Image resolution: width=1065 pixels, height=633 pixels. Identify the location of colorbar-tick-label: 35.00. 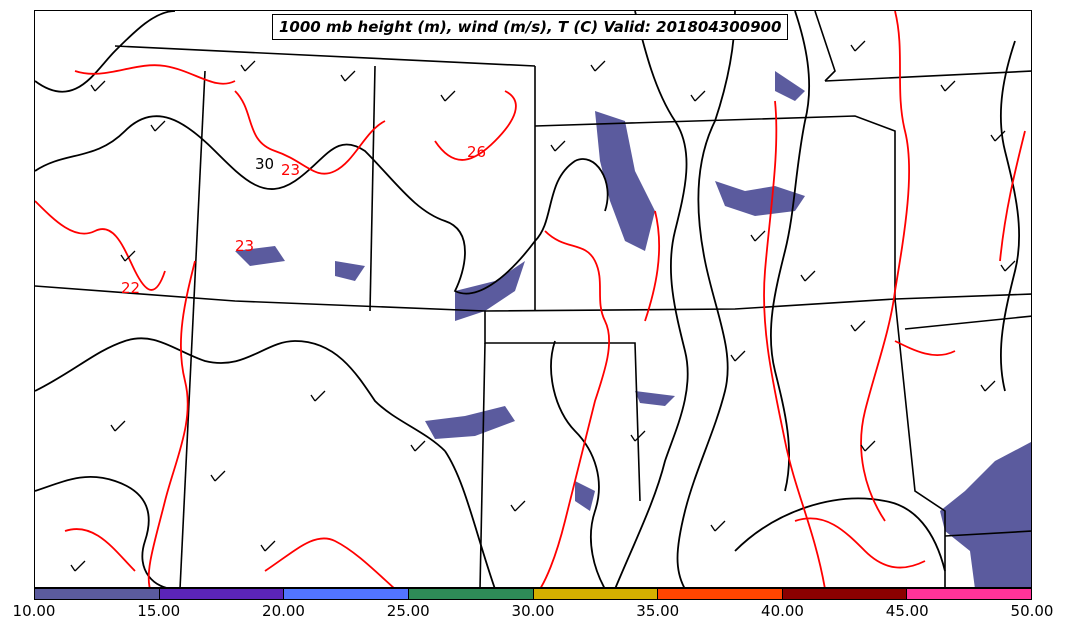
(658, 611).